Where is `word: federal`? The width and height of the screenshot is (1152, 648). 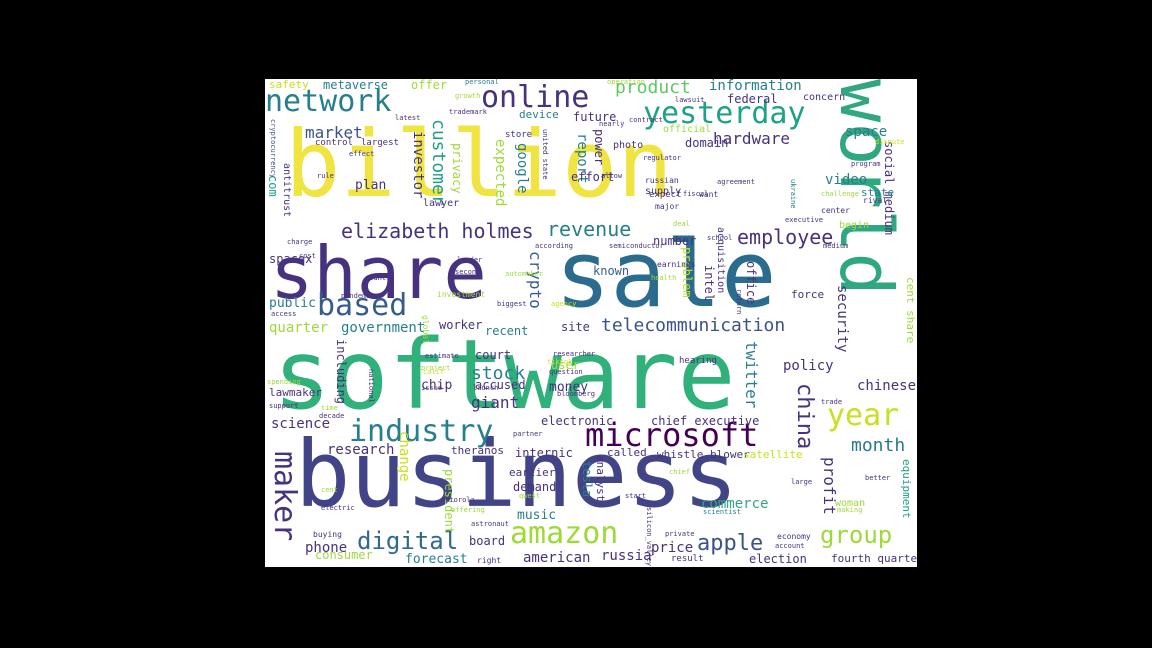 word: federal is located at coordinates (752, 99).